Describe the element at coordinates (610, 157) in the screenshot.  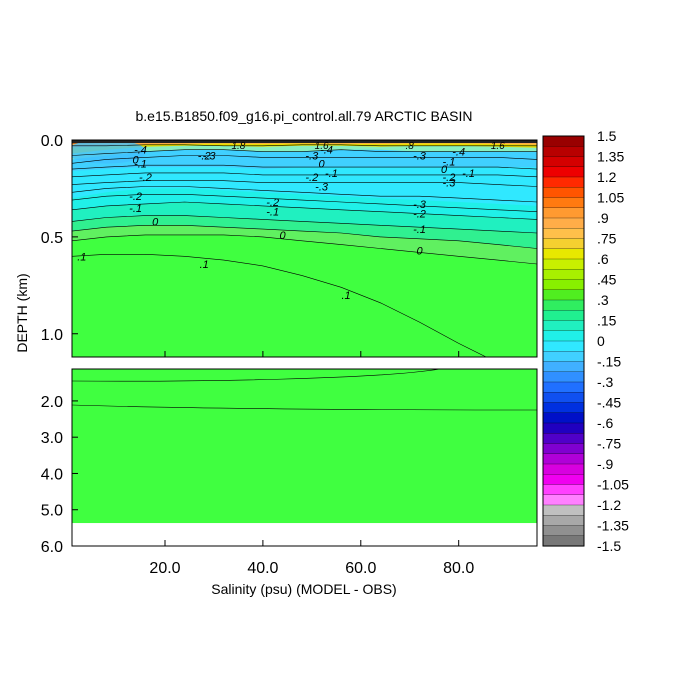
I see `colorbar-label: 1.35` at that location.